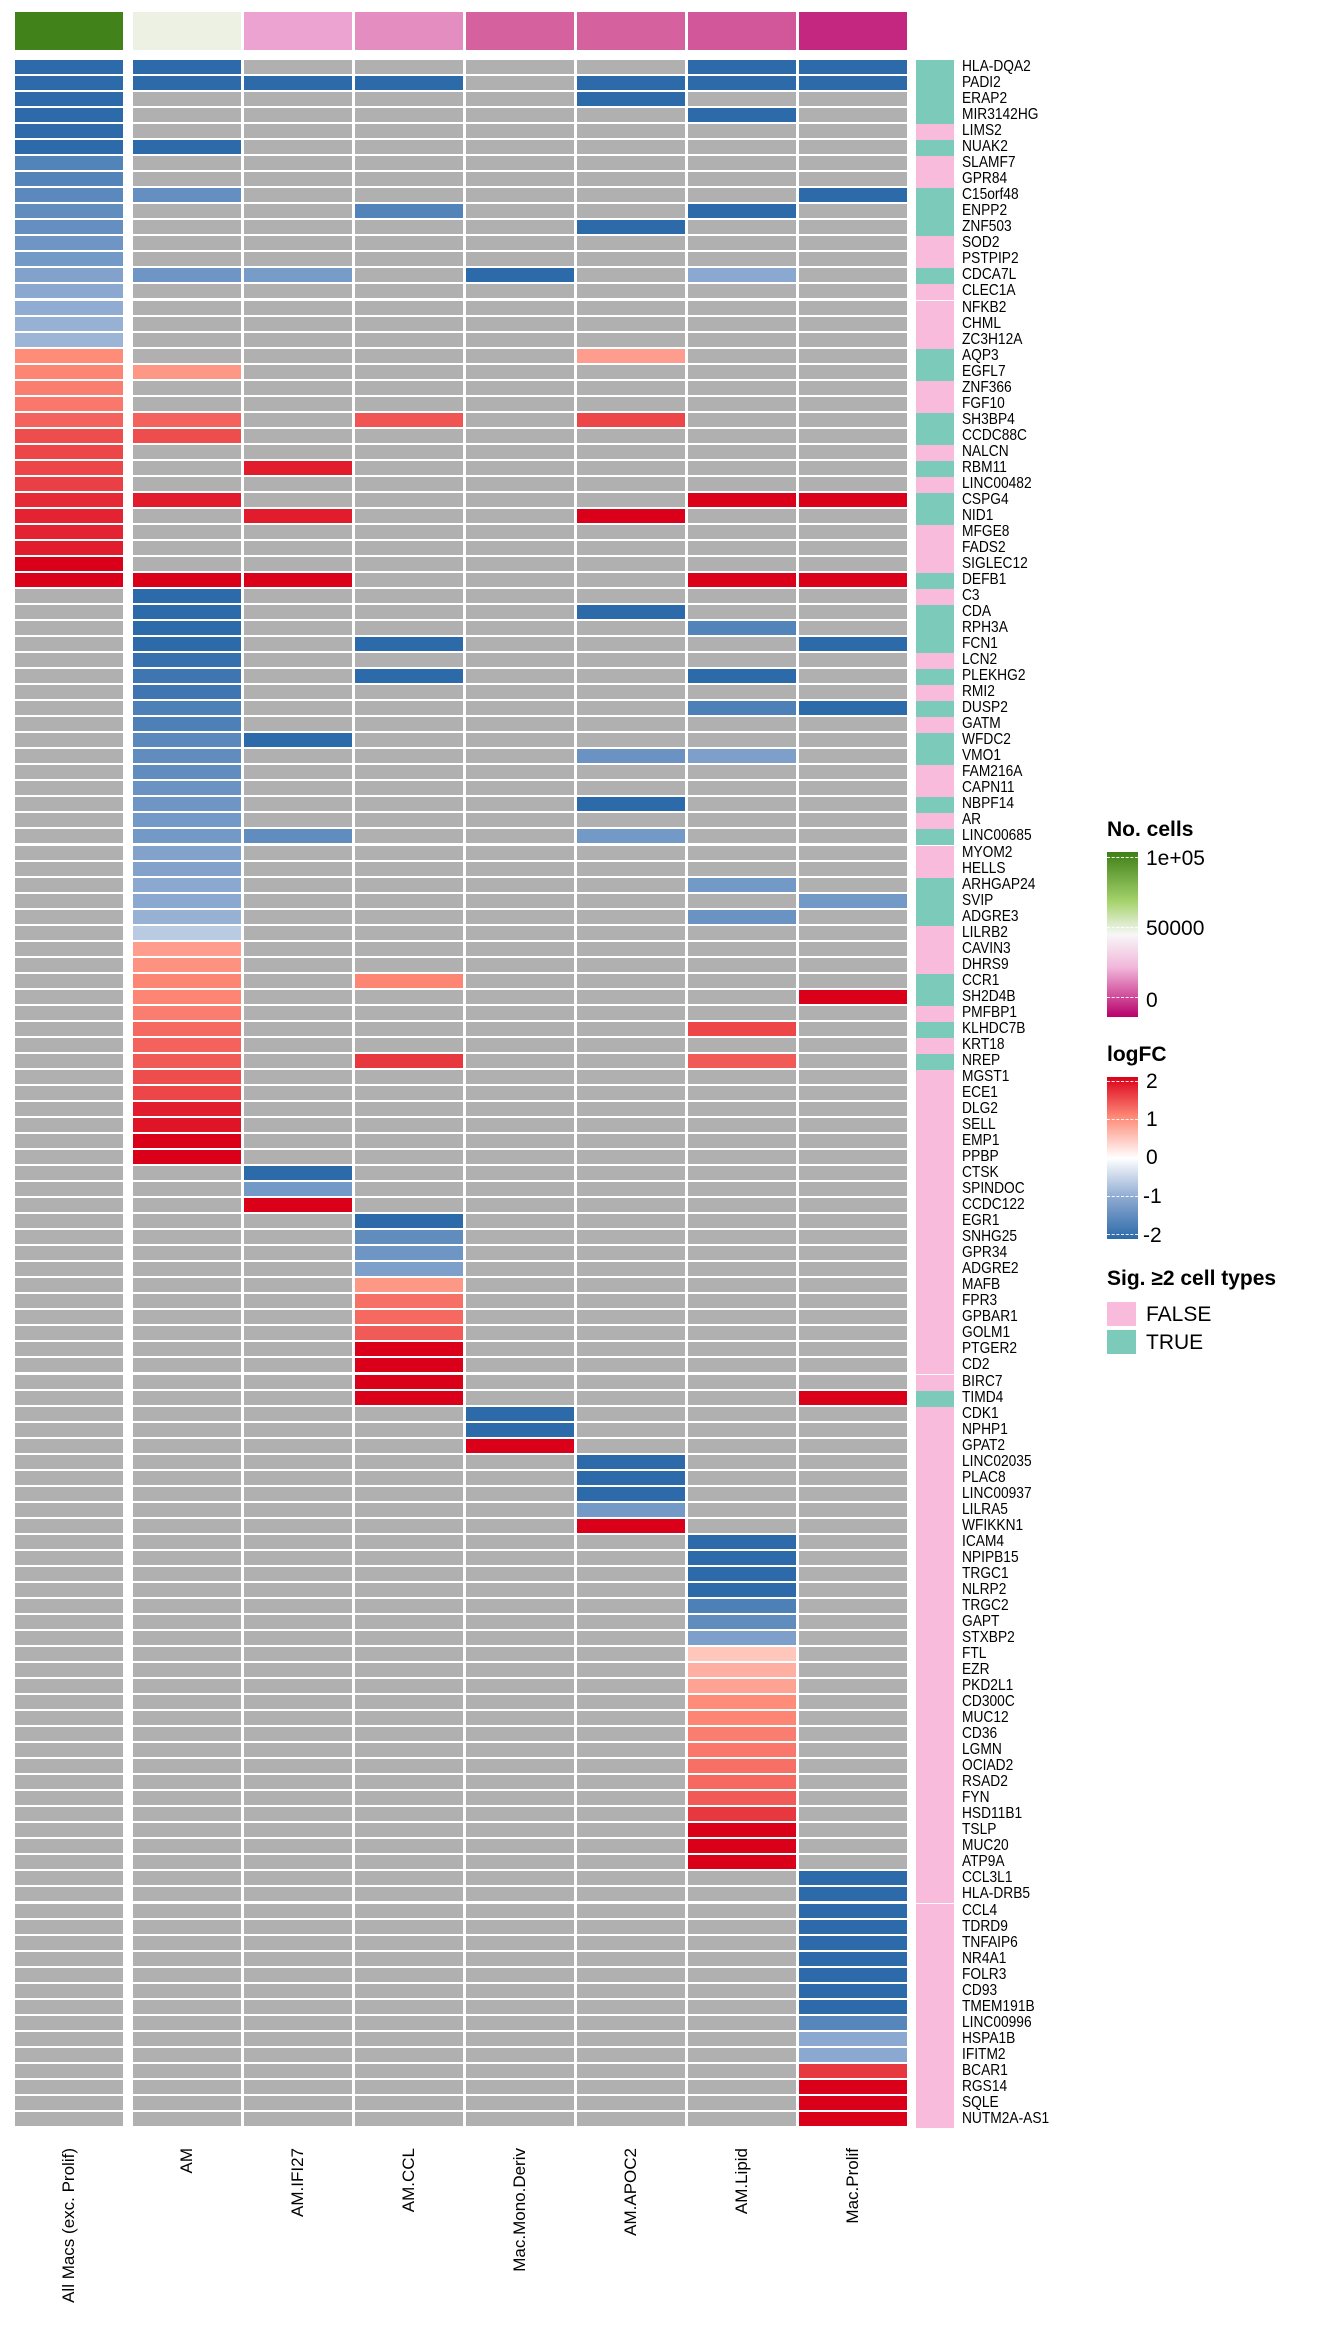 The height and width of the screenshot is (2352, 1344). Describe the element at coordinates (1175, 1342) in the screenshot. I see `legend-true-label: TRUE` at that location.